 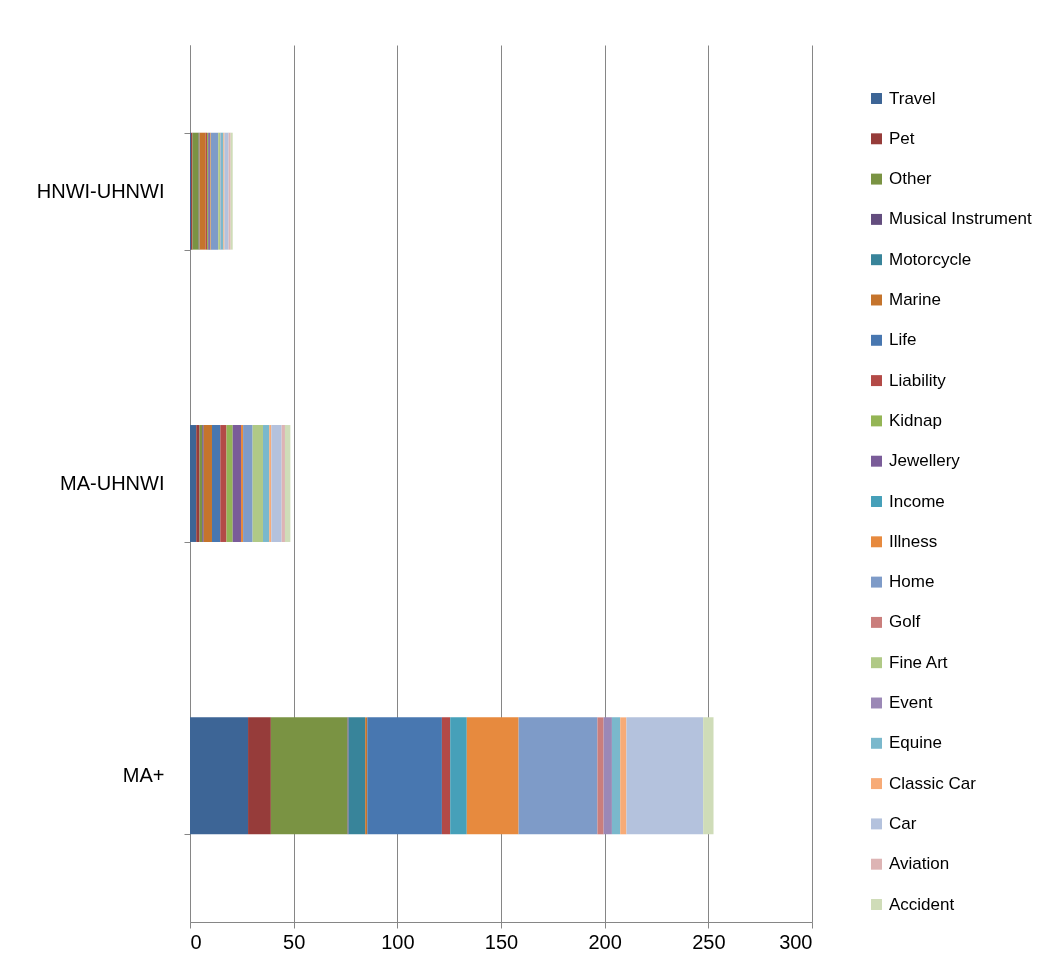 What do you see at coordinates (903, 340) in the screenshot?
I see `legend-label: Life` at bounding box center [903, 340].